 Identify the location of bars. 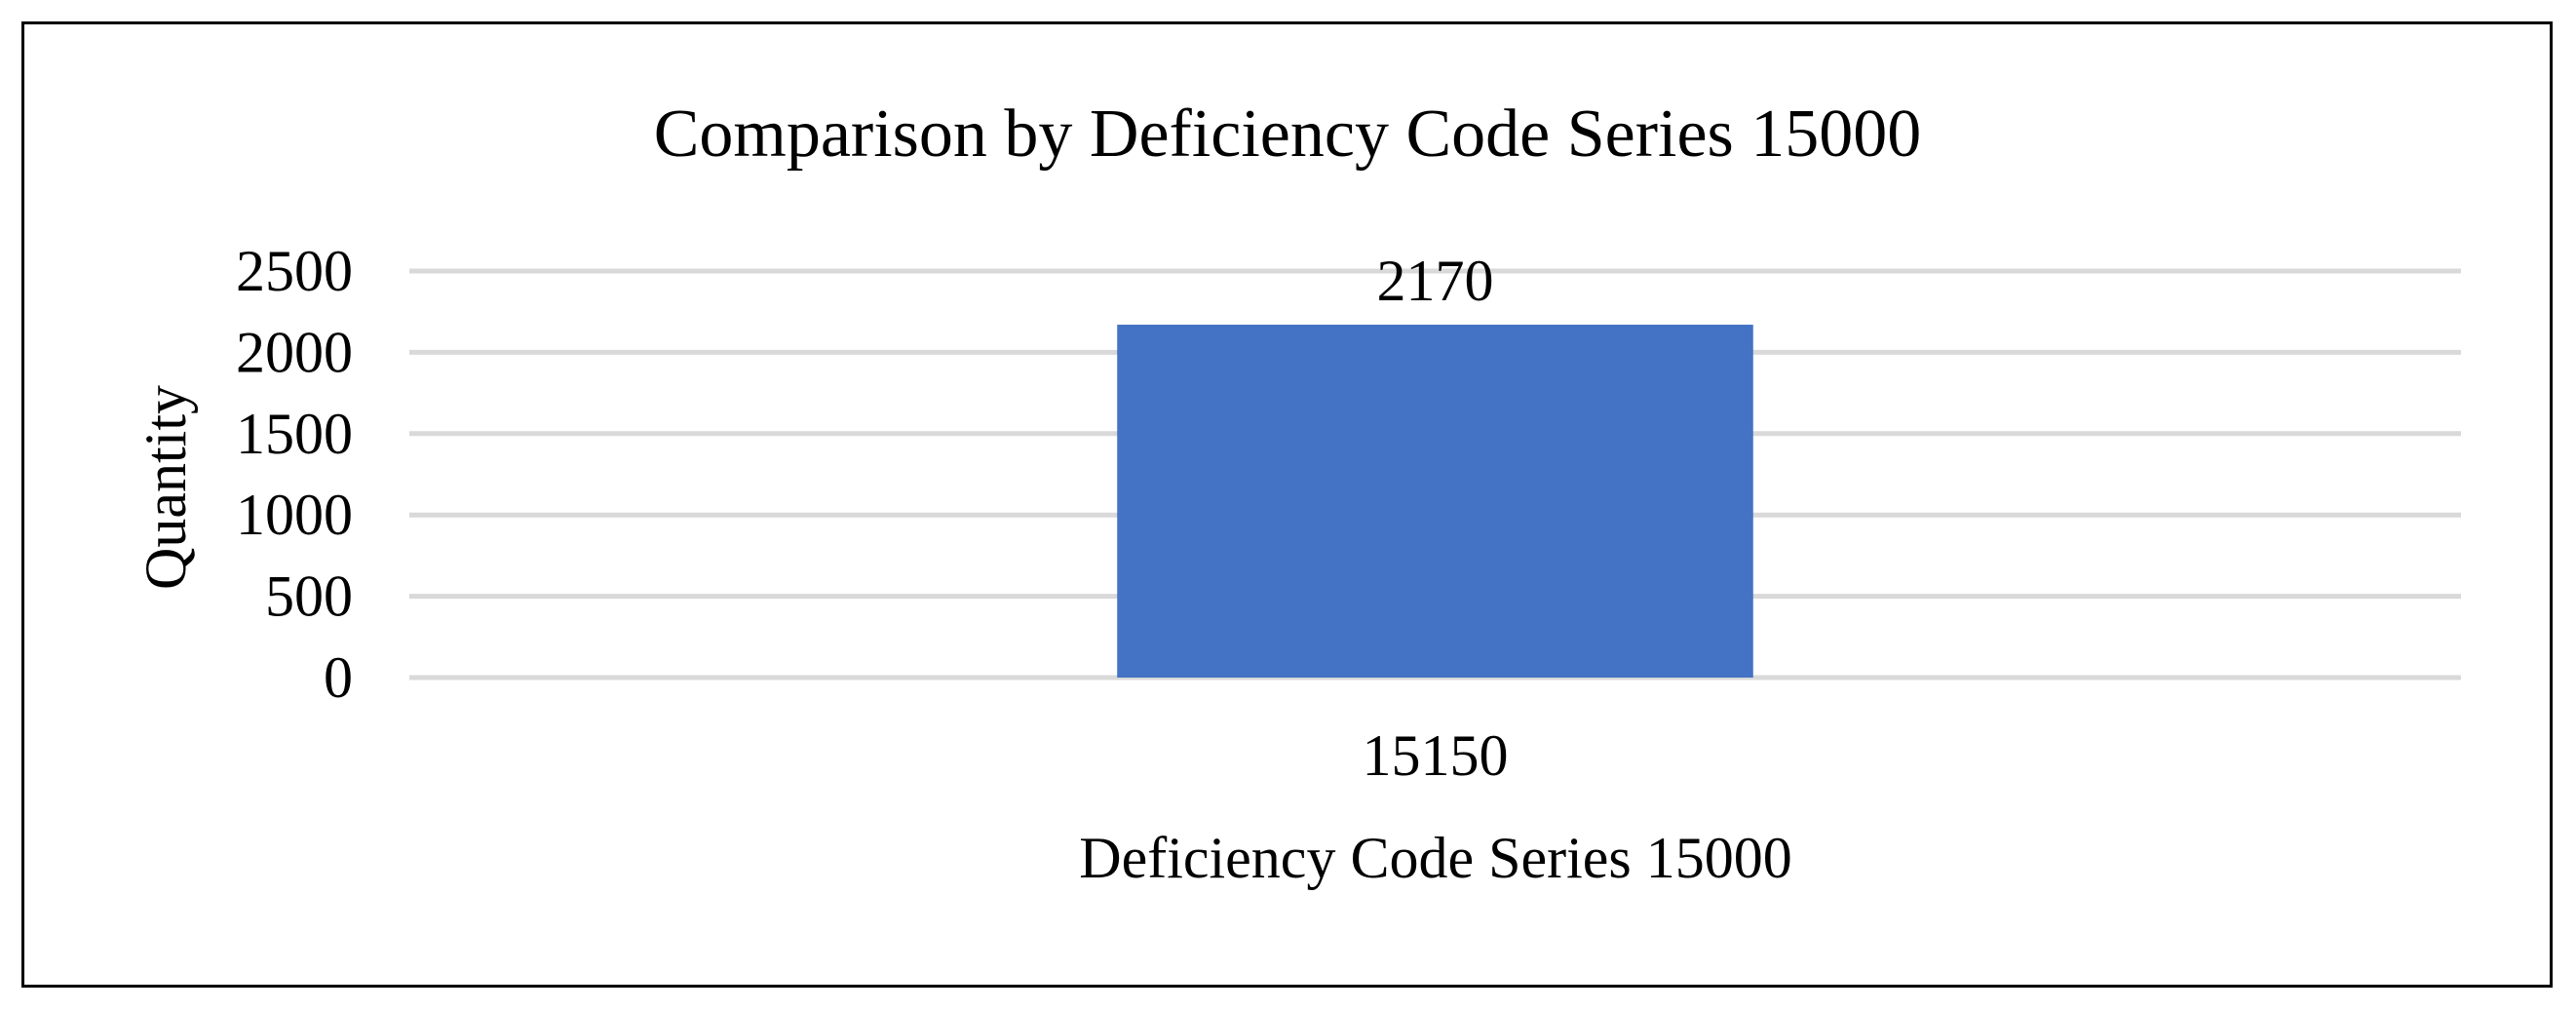
(1435, 501).